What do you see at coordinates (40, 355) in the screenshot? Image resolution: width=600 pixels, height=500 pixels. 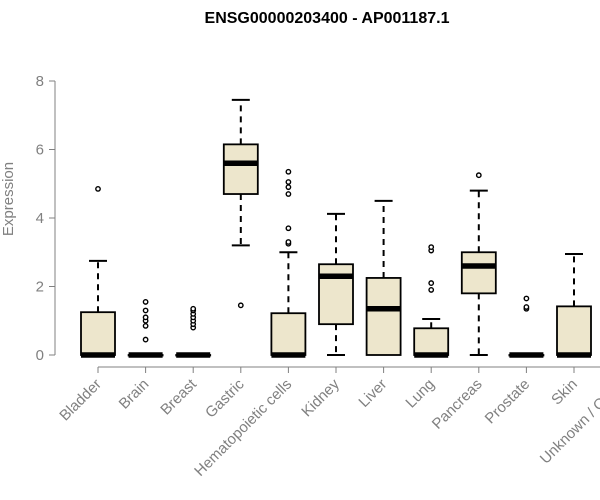 I see `y-tick-label: 0` at bounding box center [40, 355].